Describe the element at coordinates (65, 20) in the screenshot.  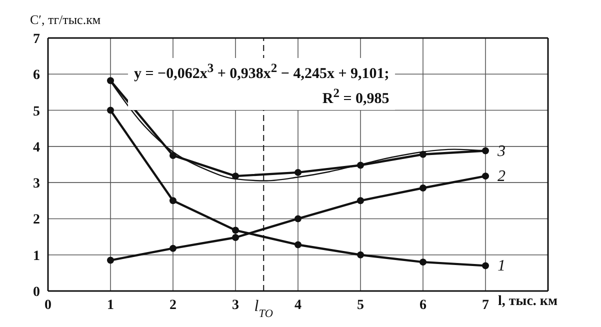
I see `y-axis-title: C′, тг/тыс.км` at that location.